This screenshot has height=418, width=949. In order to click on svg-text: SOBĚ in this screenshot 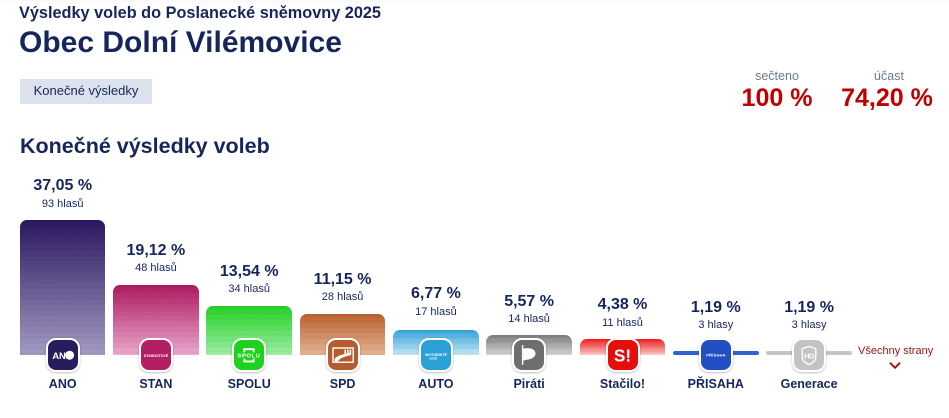, I will do `click(433, 357)`.